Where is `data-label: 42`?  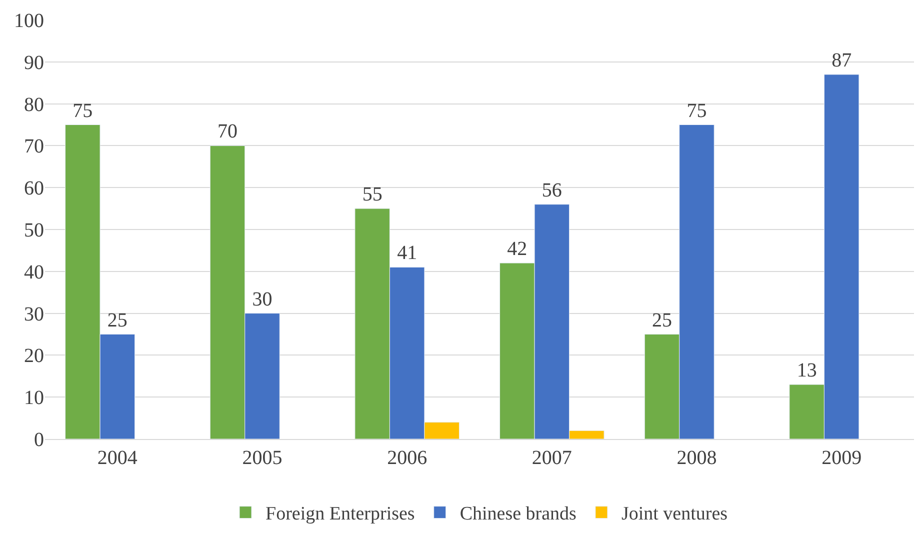 data-label: 42 is located at coordinates (517, 249).